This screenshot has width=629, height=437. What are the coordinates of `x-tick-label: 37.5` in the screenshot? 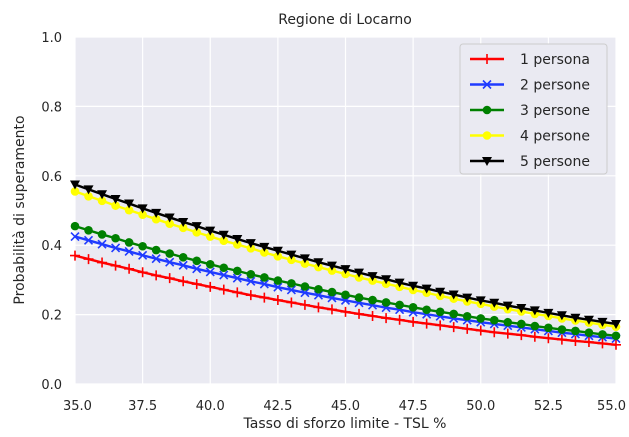 It's located at (142, 406).